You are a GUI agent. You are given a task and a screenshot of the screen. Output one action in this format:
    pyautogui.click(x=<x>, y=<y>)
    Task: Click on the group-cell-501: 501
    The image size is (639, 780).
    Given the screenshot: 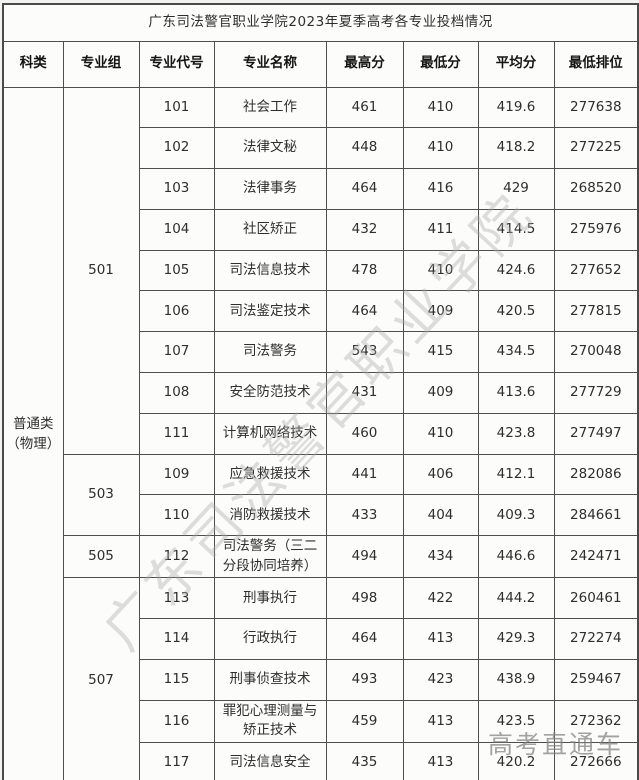 What is the action you would take?
    pyautogui.click(x=101, y=270)
    